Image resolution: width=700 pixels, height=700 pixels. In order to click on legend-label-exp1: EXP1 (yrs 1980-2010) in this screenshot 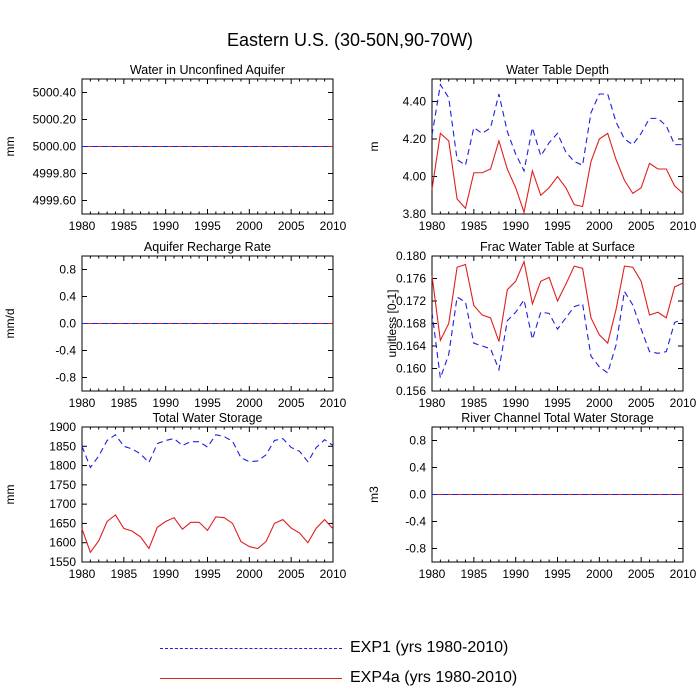, I will do `click(429, 647)`.